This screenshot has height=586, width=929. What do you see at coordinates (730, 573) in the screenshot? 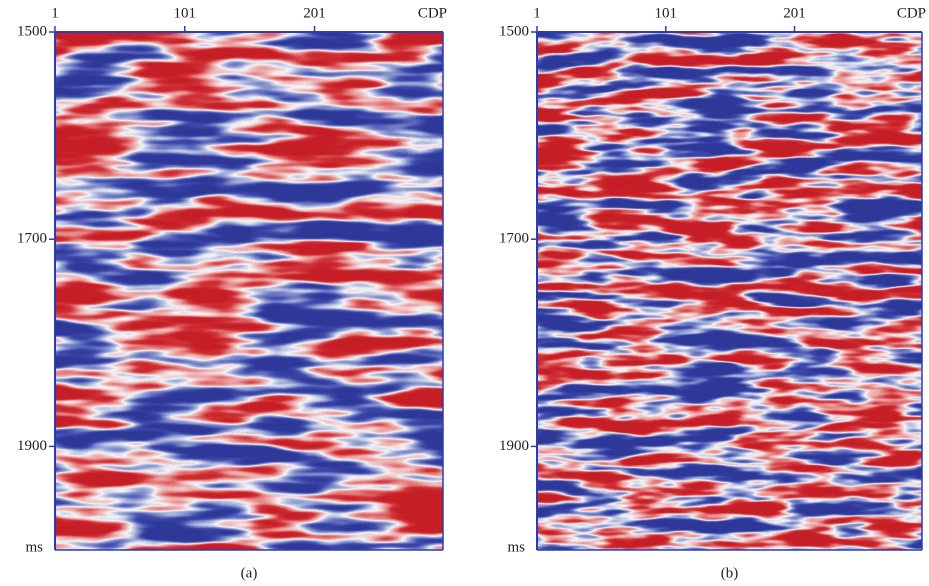
I see `caption: (b)` at bounding box center [730, 573].